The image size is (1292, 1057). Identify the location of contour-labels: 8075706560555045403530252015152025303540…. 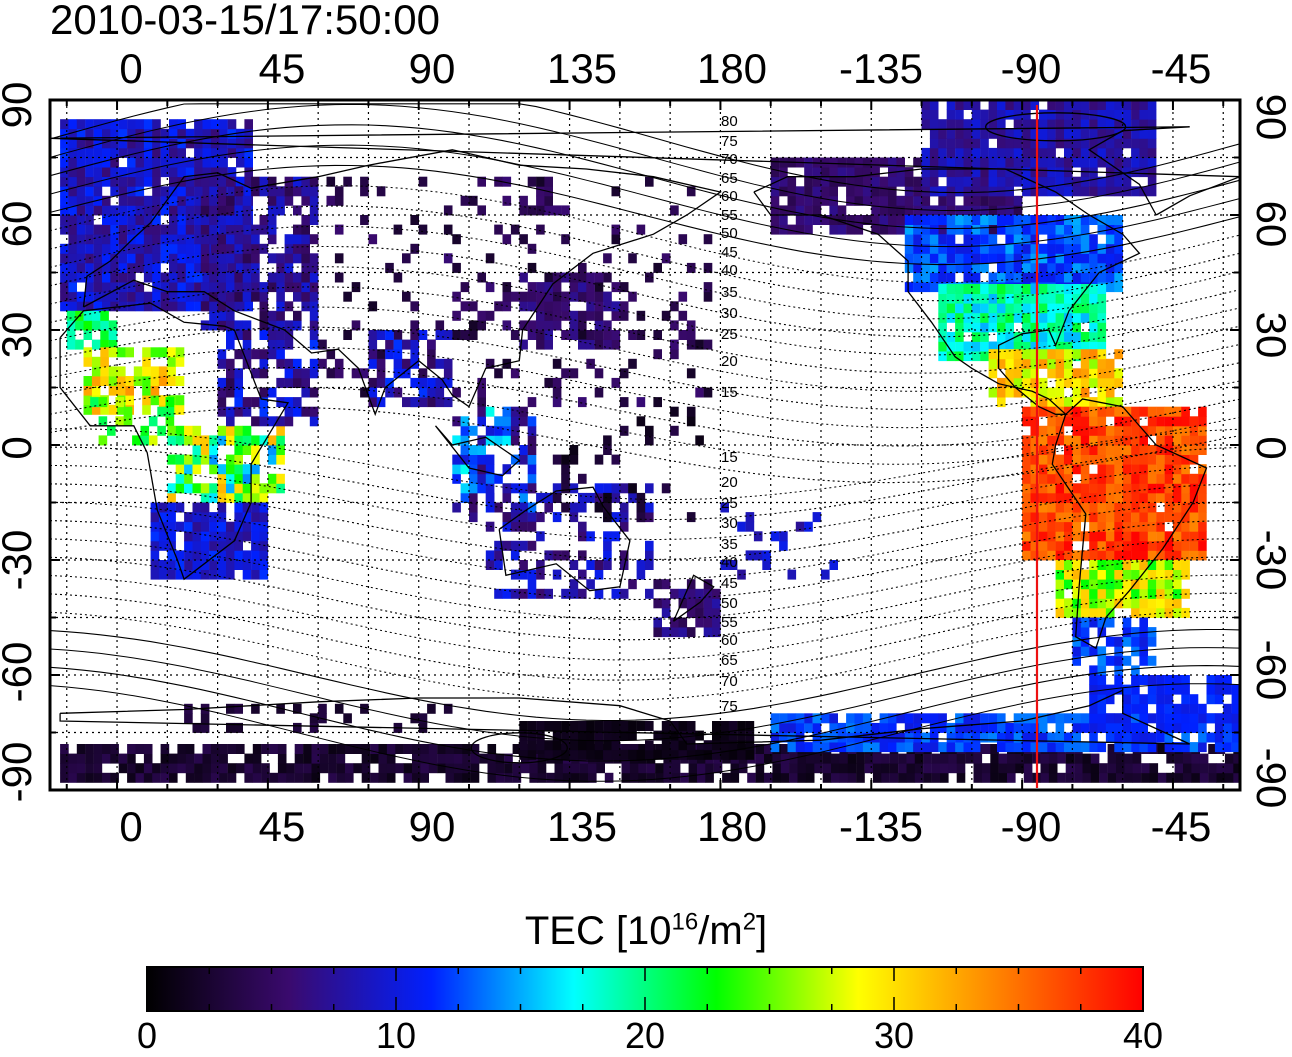
(729, 414).